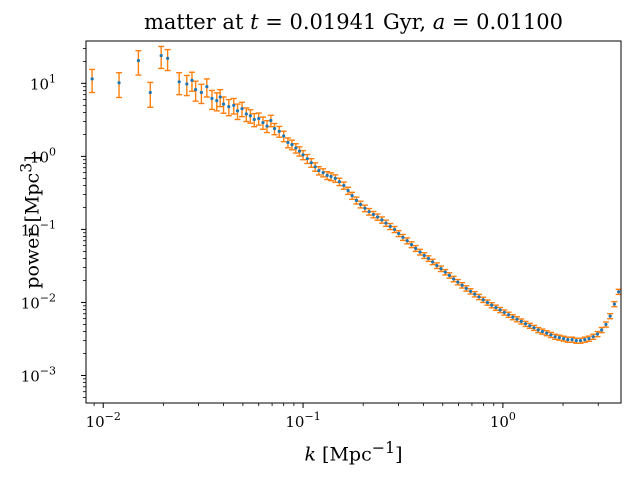 This screenshot has width=640, height=480. Describe the element at coordinates (342, 417) in the screenshot. I see `x-axis-ticks: 10−2 10−1 100` at that location.